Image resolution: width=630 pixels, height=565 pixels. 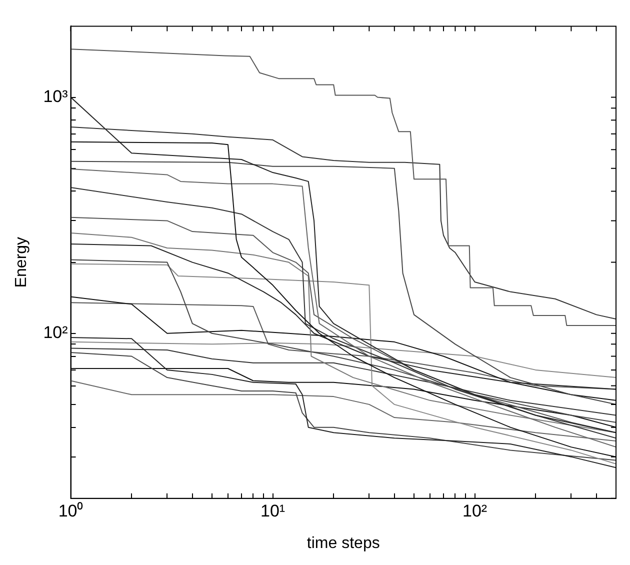 What do you see at coordinates (475, 510) in the screenshot?
I see `x-tick-label: 10²` at bounding box center [475, 510].